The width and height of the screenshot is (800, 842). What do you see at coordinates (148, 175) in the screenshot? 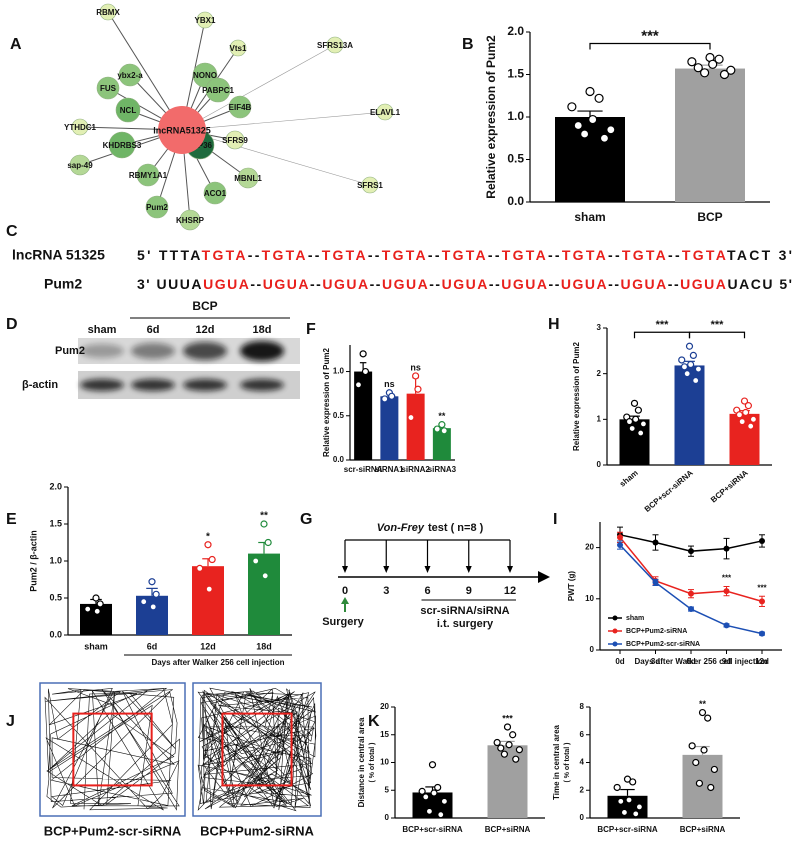
I see `node-label: RBMY1A1` at bounding box center [148, 175].